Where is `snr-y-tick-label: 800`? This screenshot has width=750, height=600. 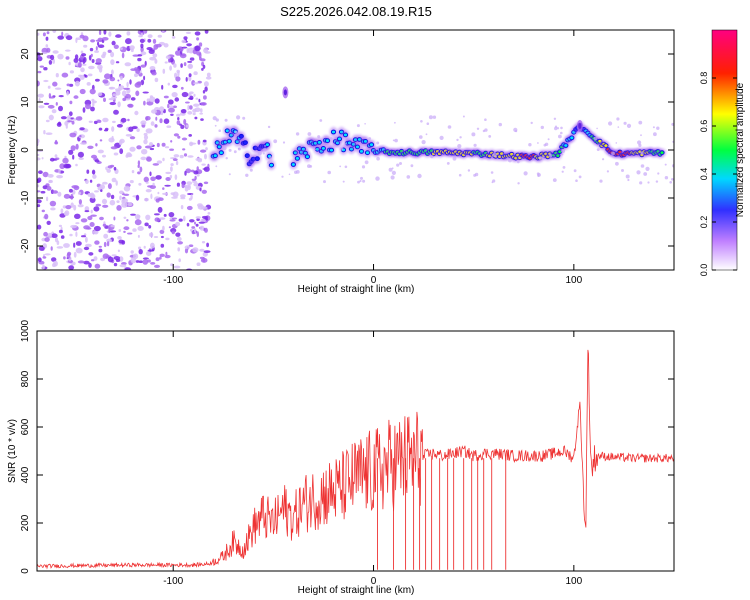
snr-y-tick-label: 800 is located at coordinates (25, 378).